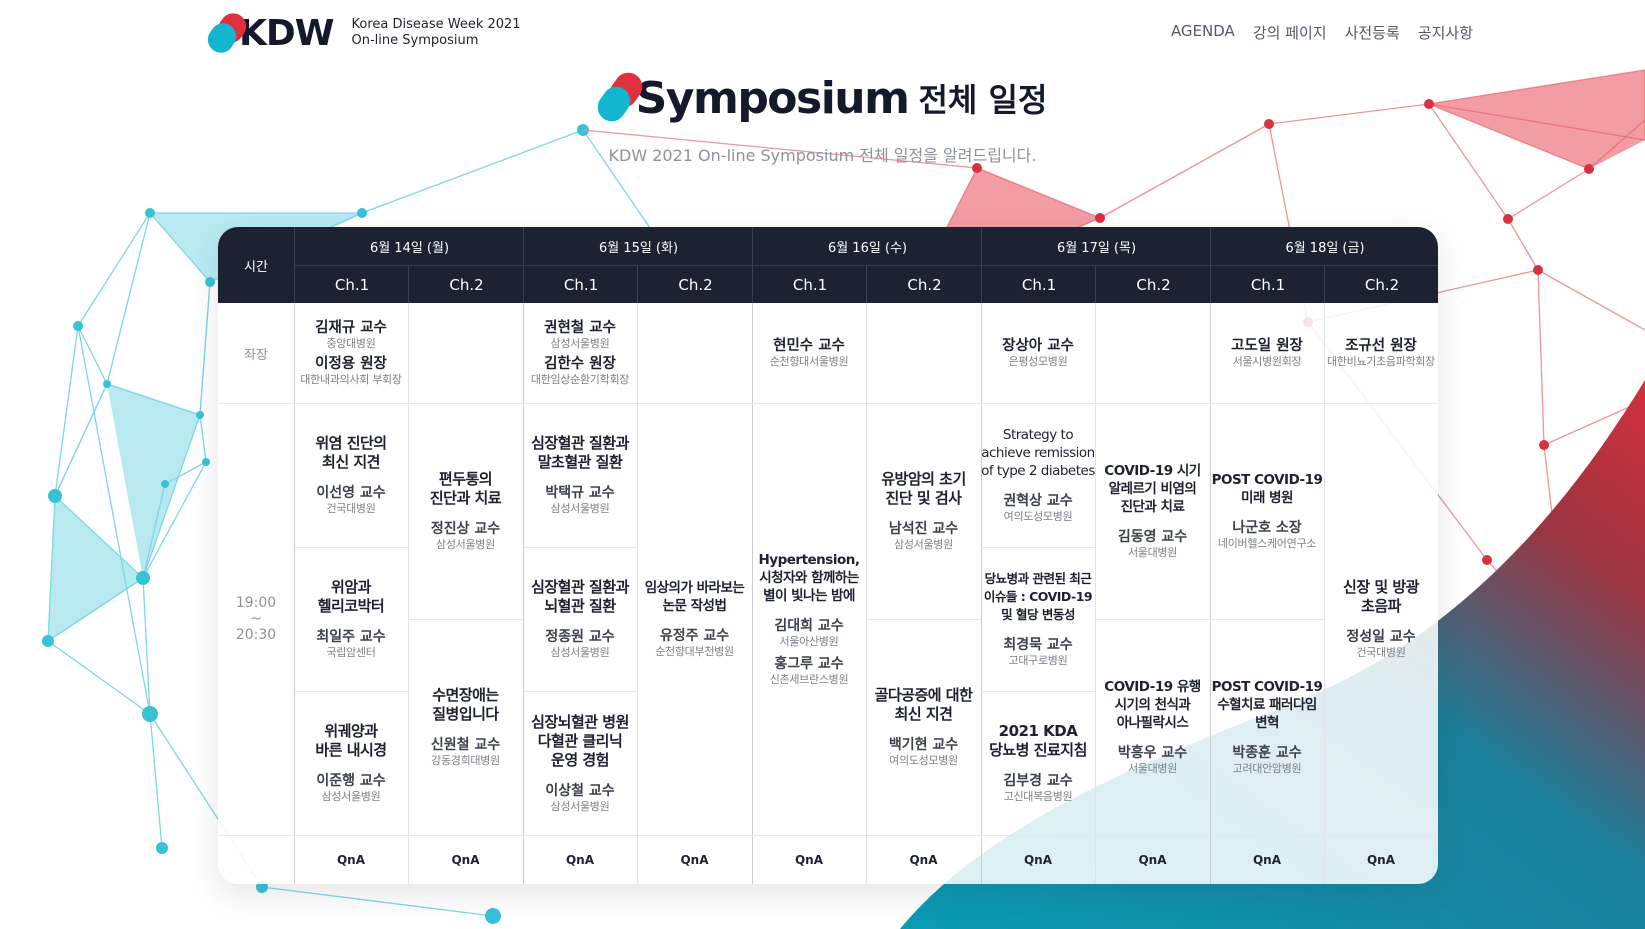  I want to click on session-affiliation: 국립암센터, so click(351, 652).